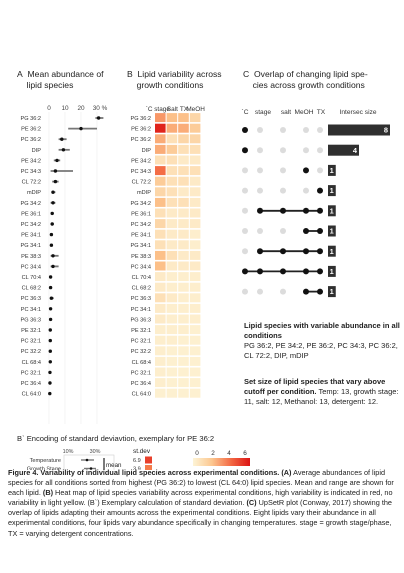 This screenshot has width=404, height=573. I want to click on panel-b-row-label: PC 34:3, so click(141, 172).